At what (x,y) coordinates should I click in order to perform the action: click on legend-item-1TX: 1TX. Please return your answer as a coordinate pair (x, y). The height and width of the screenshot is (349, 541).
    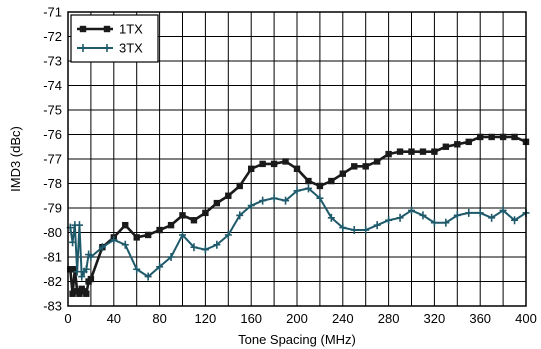
    Looking at the image, I should click on (110, 29).